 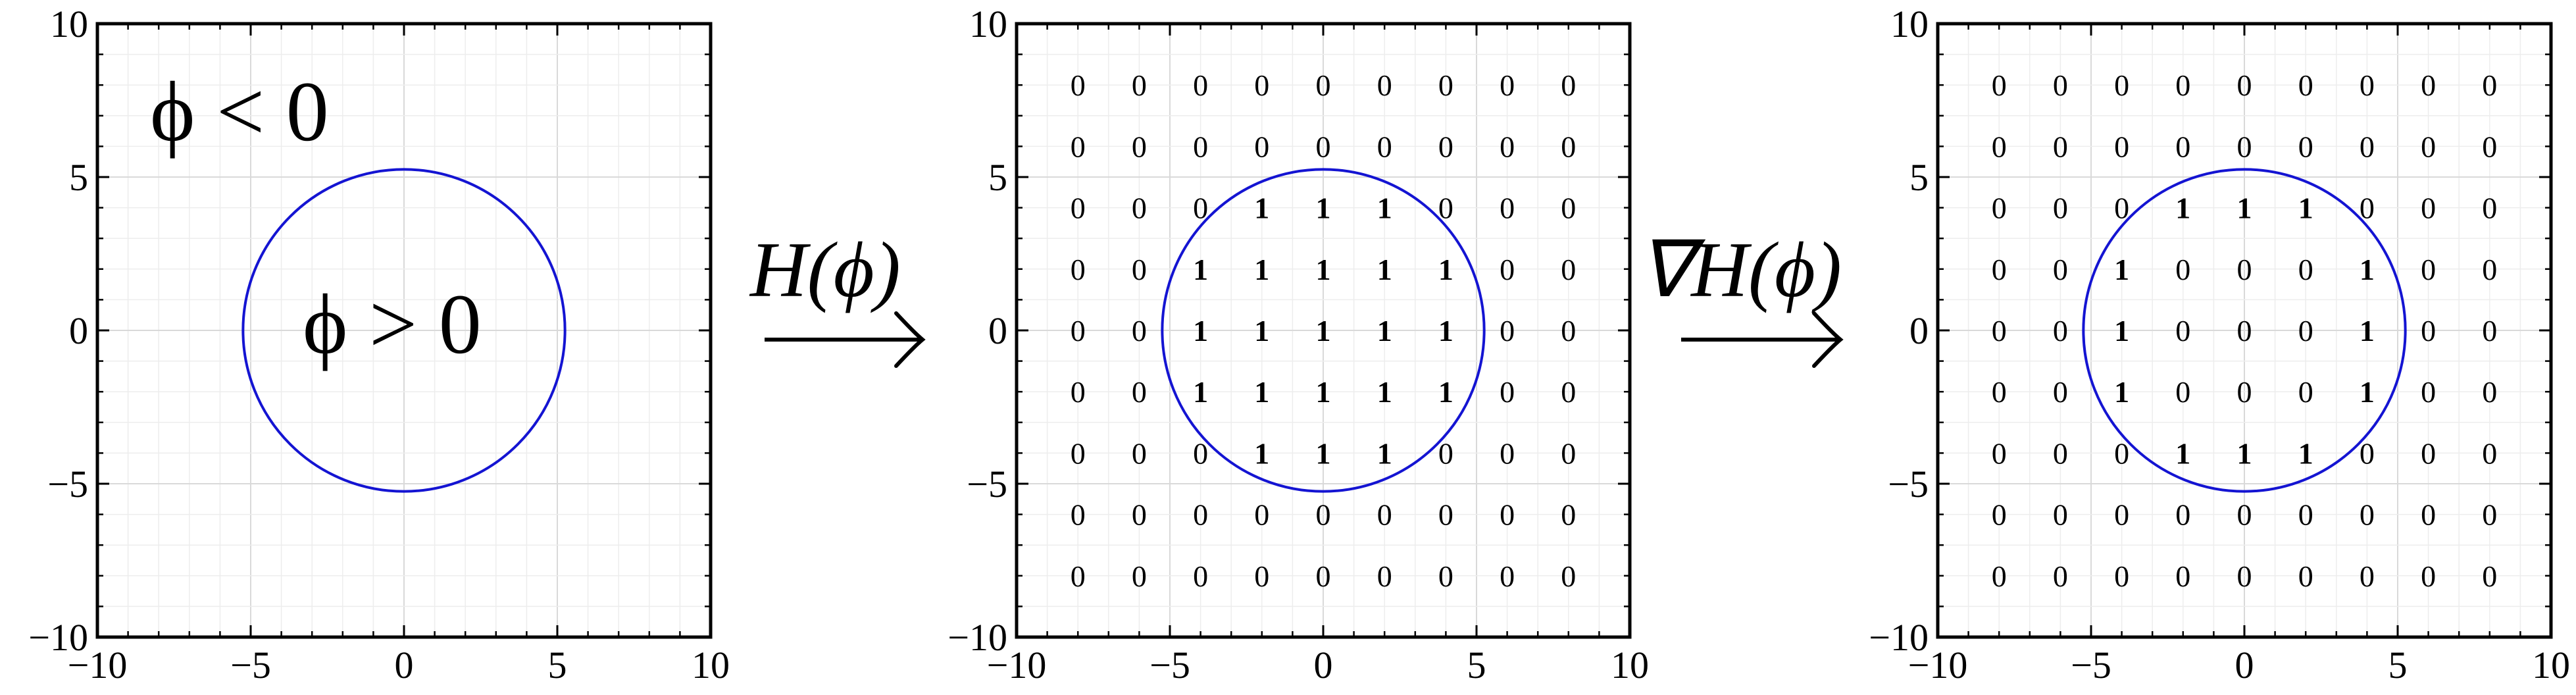 I want to click on x-tick-label: −5, so click(x=1169, y=665).